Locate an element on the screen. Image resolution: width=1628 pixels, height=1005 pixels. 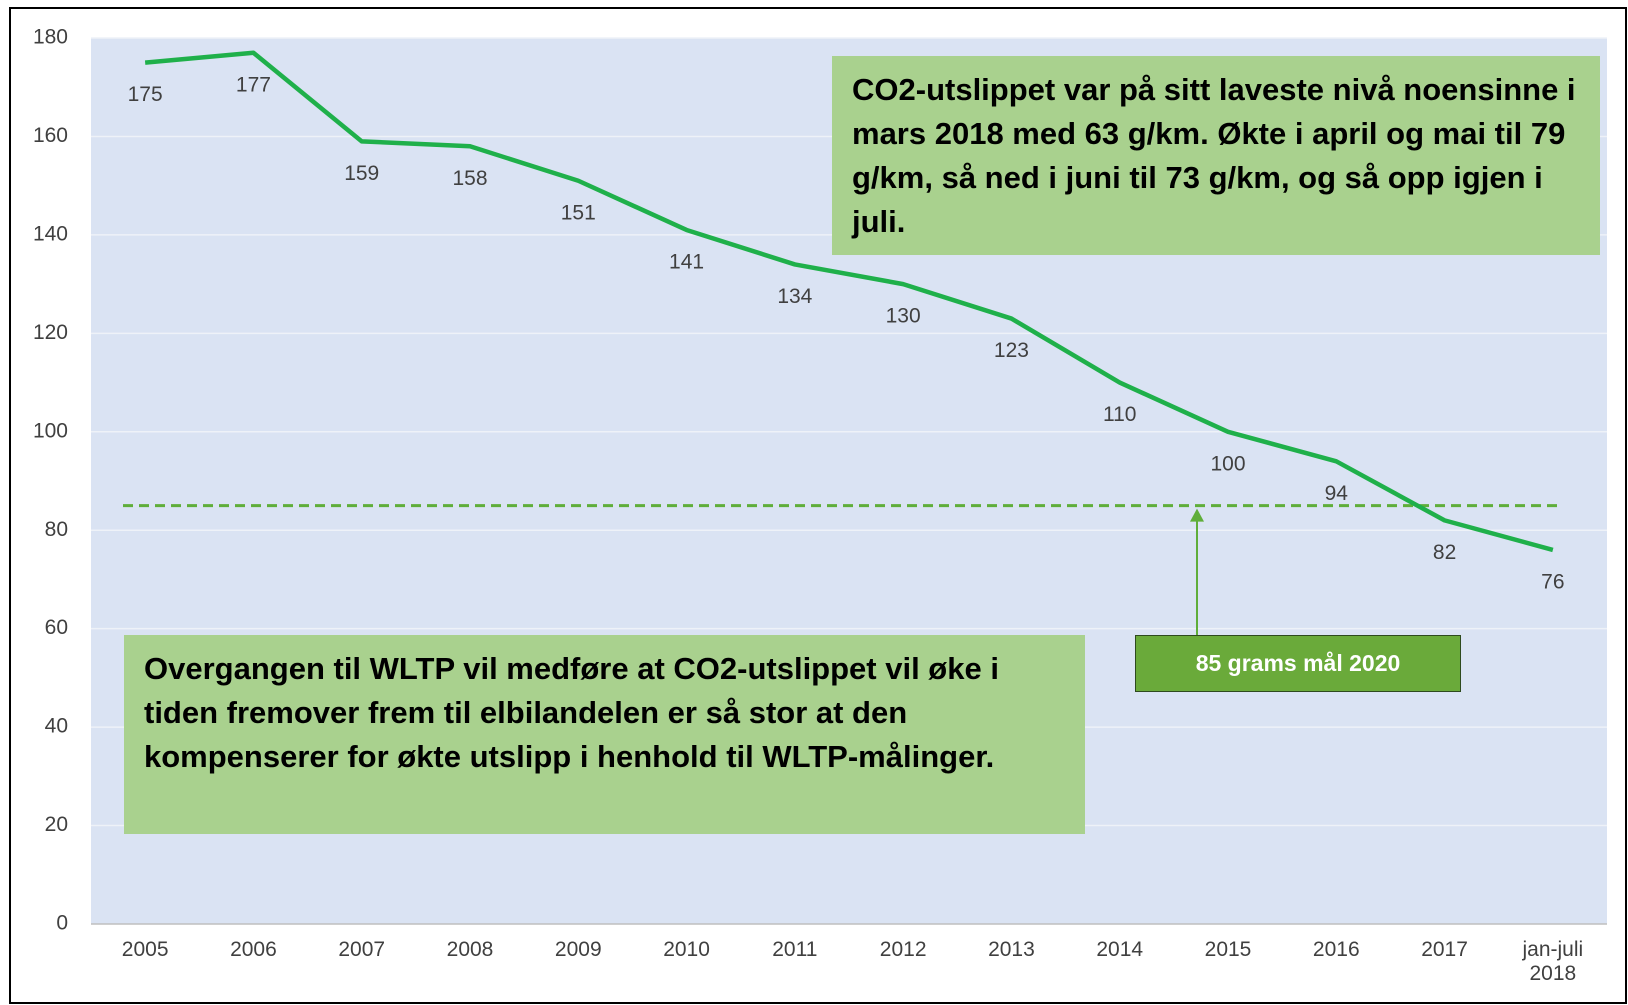
data-label: 130 is located at coordinates (903, 316).